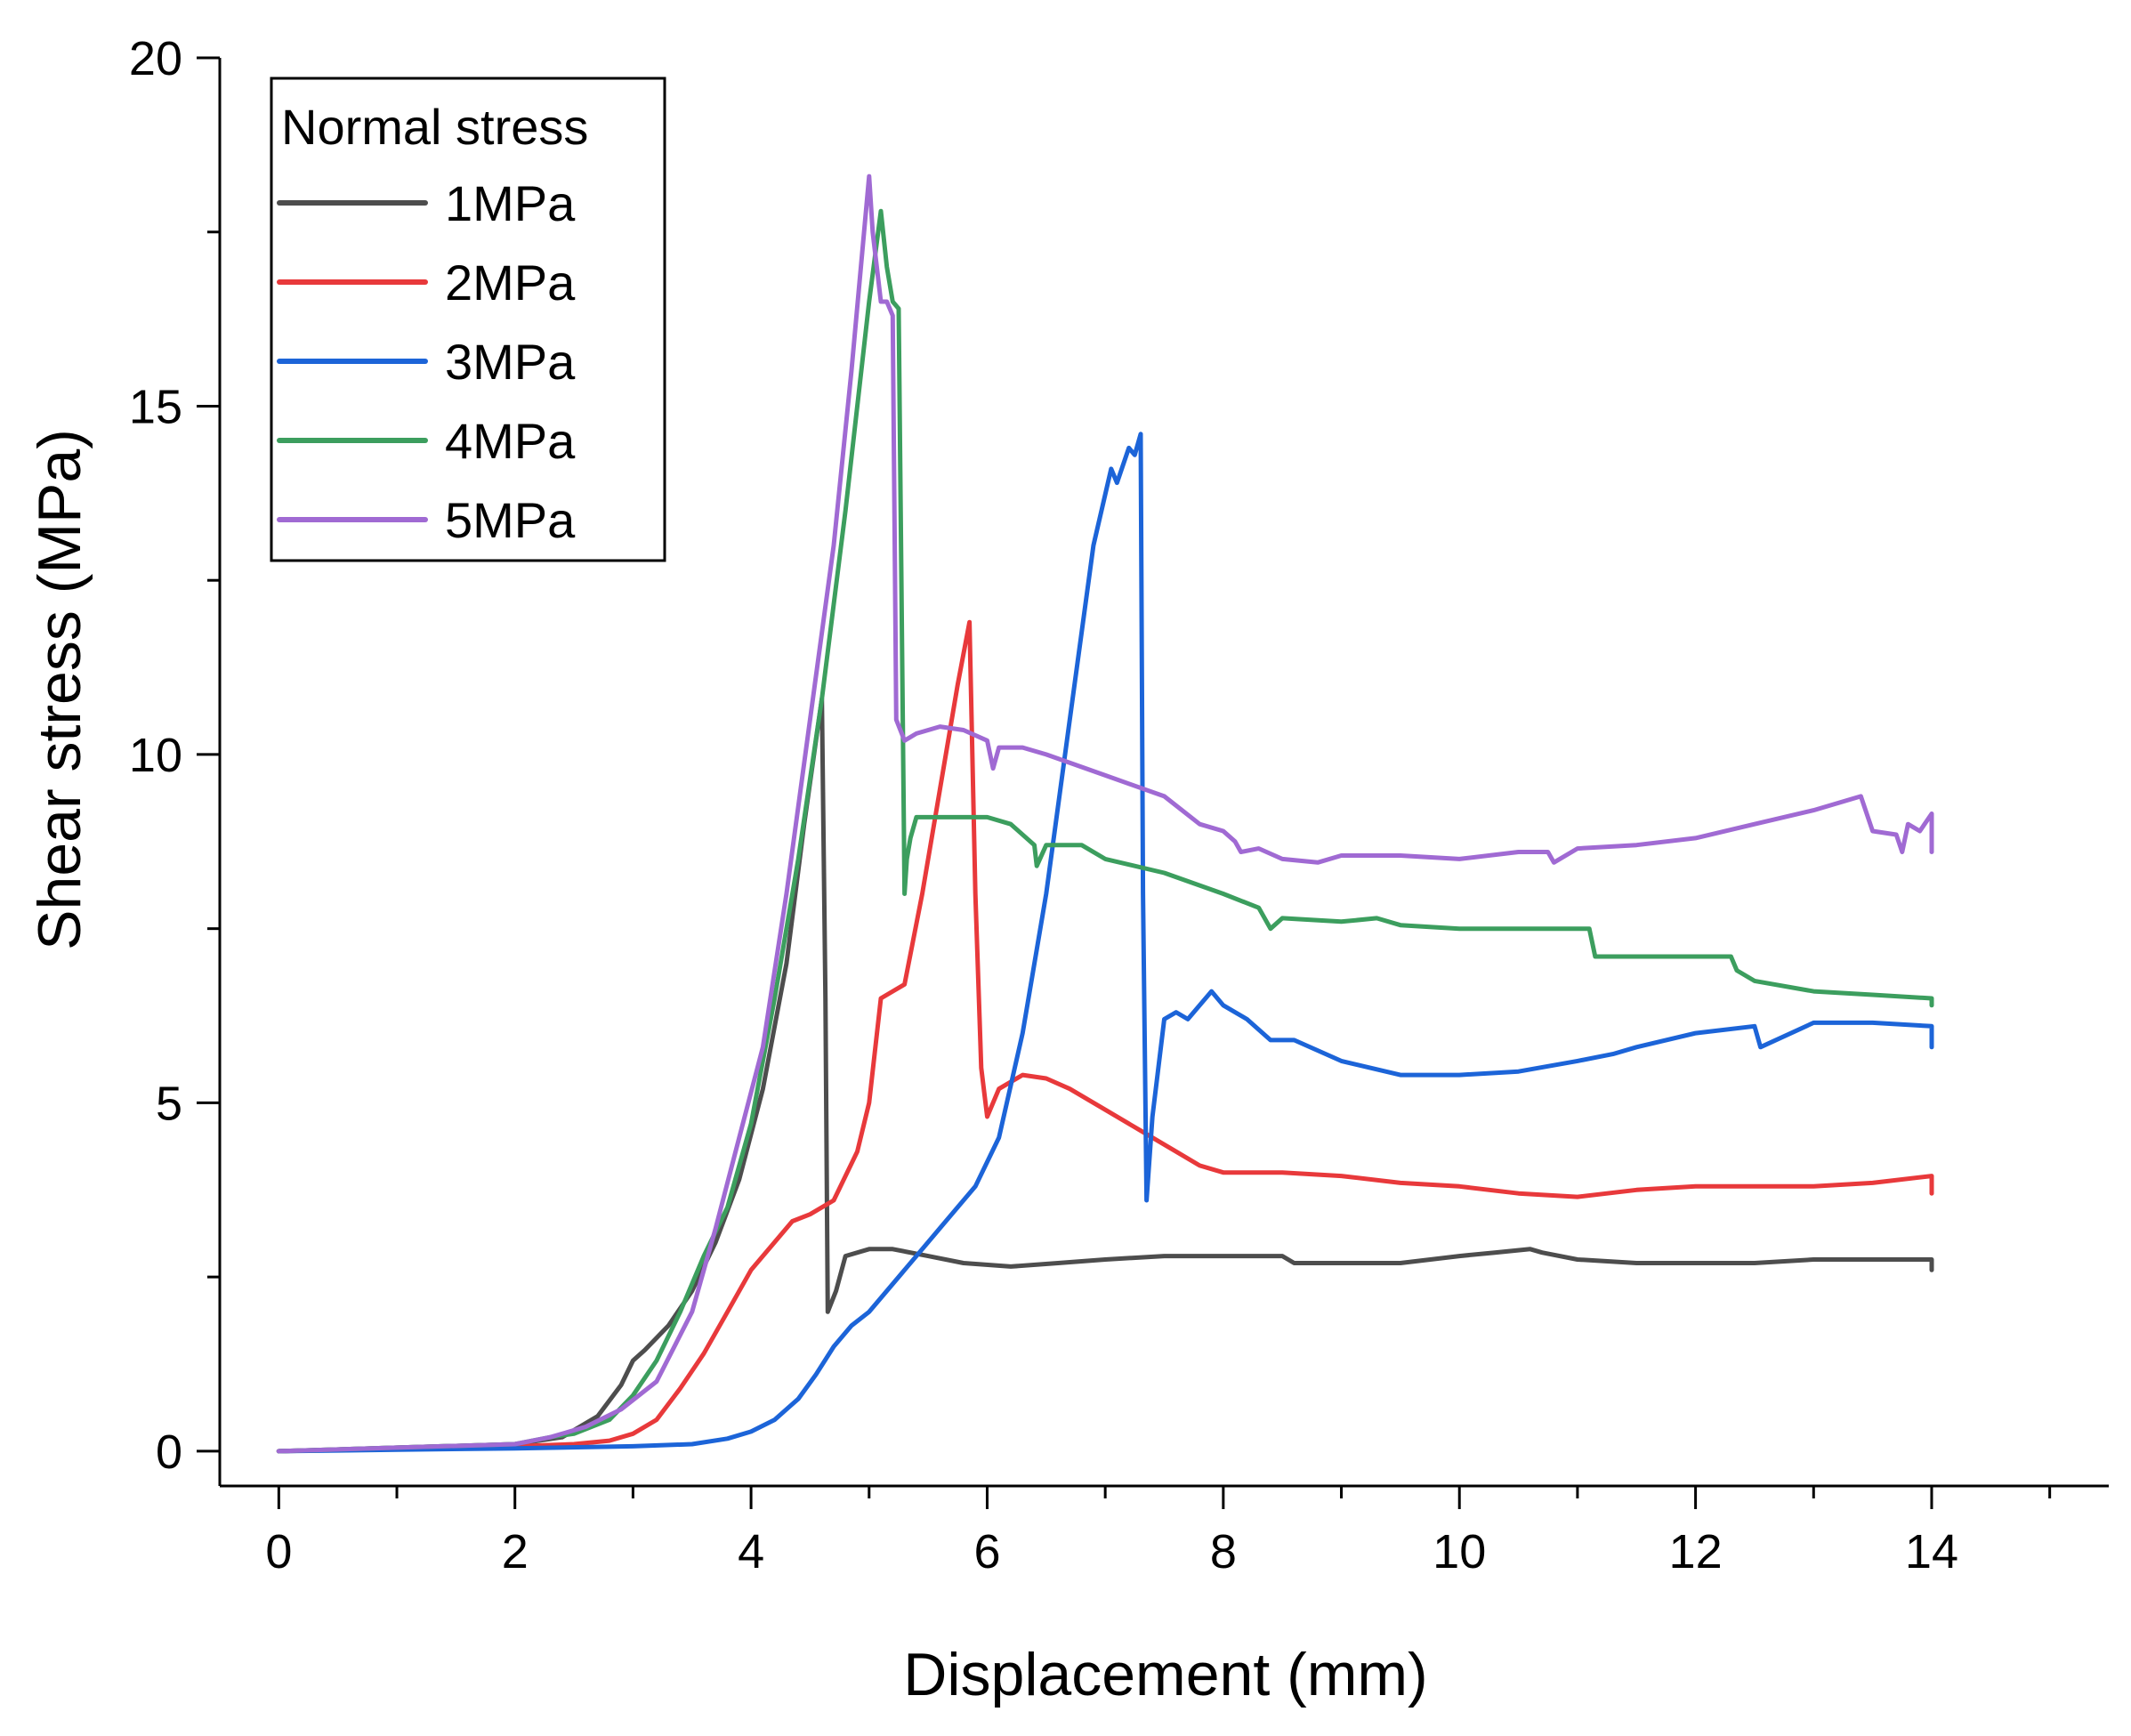 This screenshot has height=1736, width=2131. What do you see at coordinates (1223, 1552) in the screenshot?
I see `x-tick-label: 8` at bounding box center [1223, 1552].